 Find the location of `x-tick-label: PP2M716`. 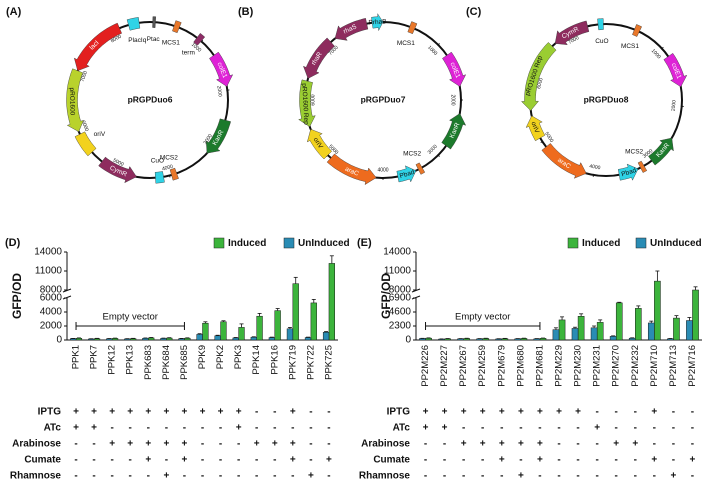

x-tick-label: PP2M716 is located at coordinates (692, 366).